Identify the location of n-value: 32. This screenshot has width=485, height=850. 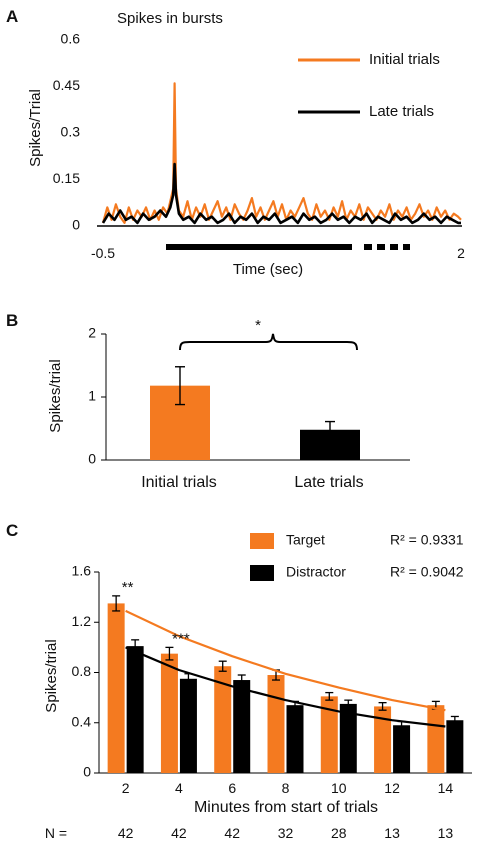
(286, 833).